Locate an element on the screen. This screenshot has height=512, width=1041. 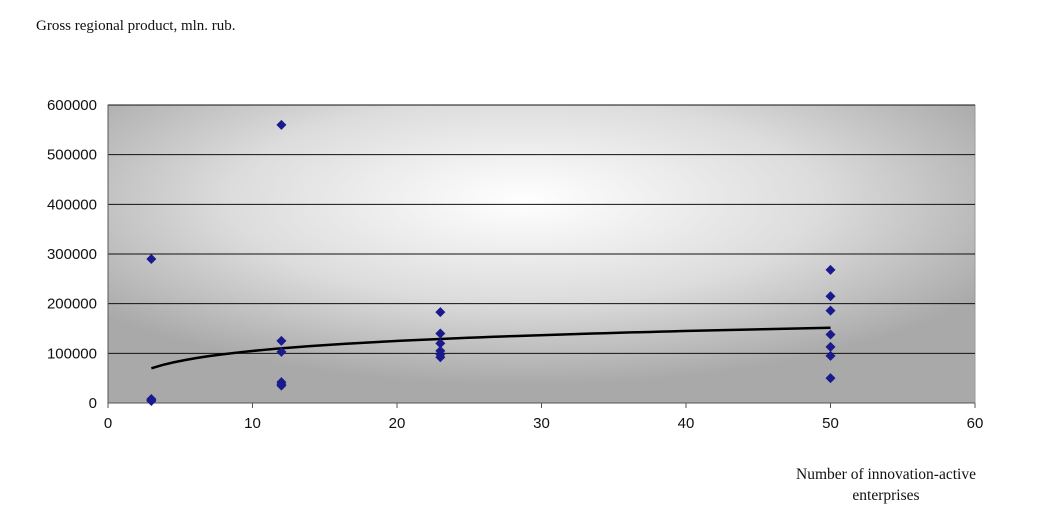
trend-line is located at coordinates (490, 348).